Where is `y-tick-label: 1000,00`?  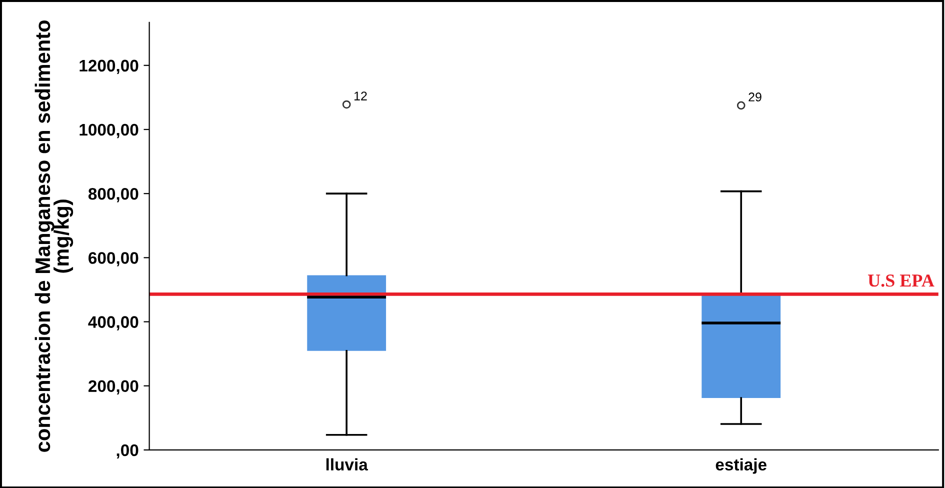
y-tick-label: 1000,00 is located at coordinates (109, 131).